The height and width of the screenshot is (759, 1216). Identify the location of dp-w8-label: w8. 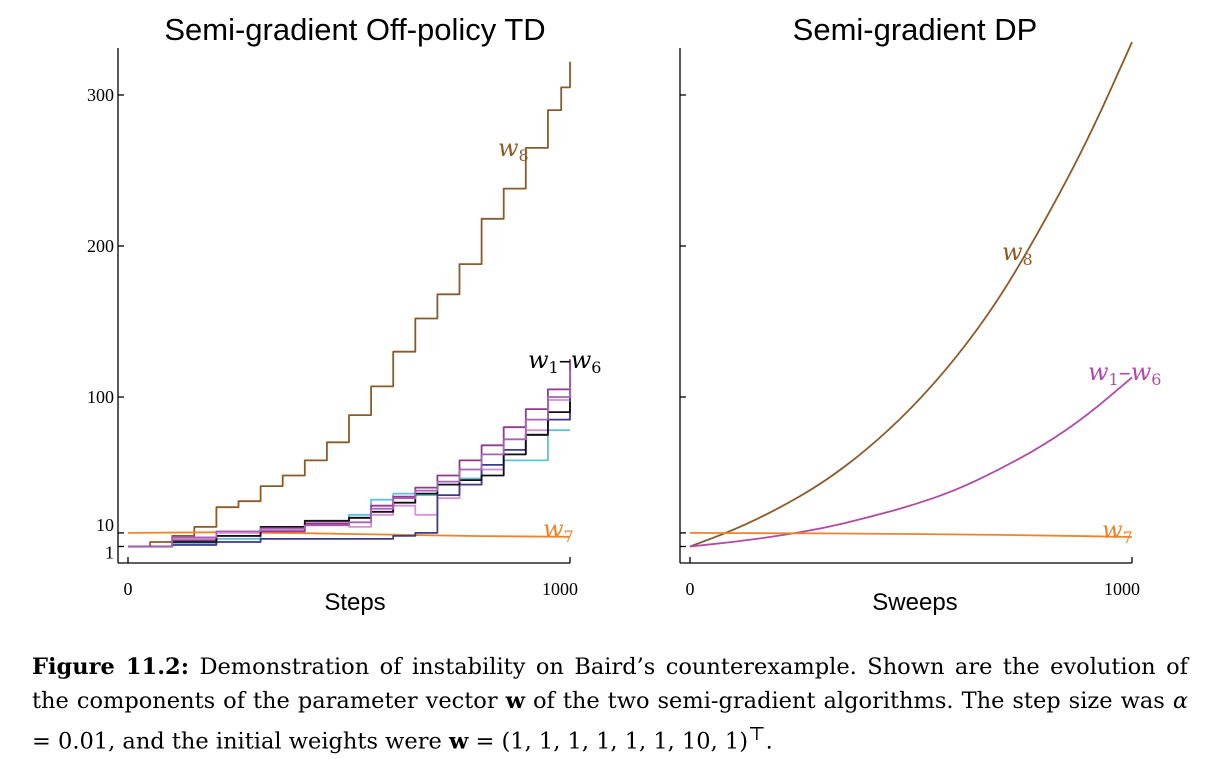
(1017, 253).